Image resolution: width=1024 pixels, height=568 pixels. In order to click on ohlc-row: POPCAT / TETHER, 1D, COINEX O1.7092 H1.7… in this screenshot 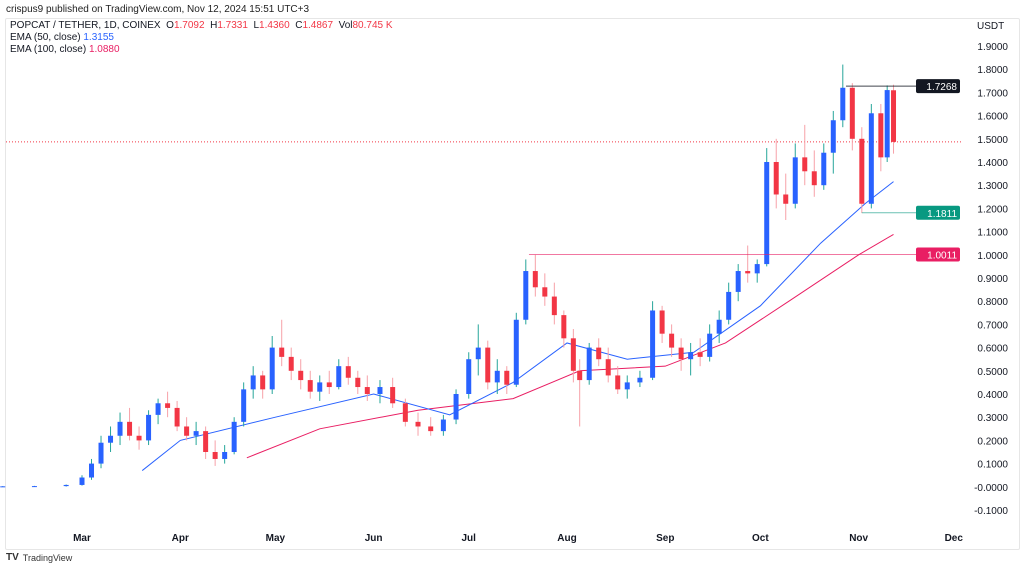, I will do `click(201, 26)`.